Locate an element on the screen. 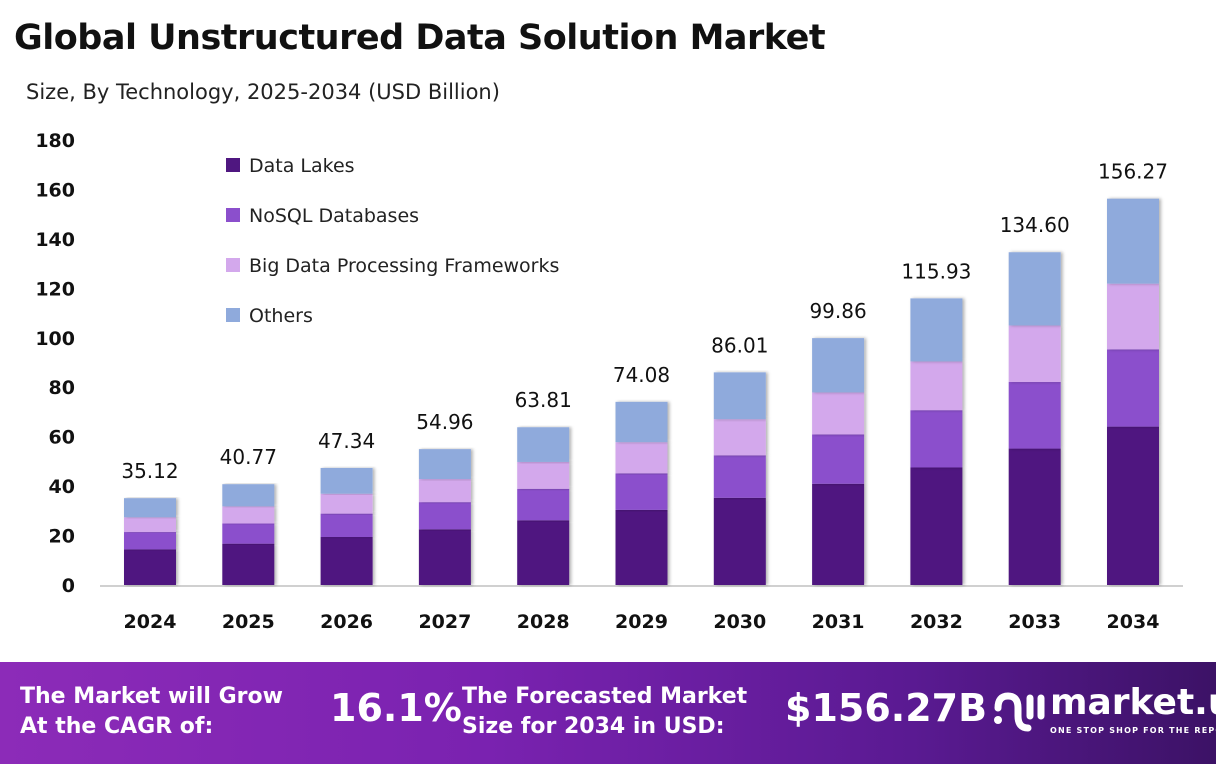 This screenshot has height=764, width=1216. y-tick-label: 80 is located at coordinates (62, 388).